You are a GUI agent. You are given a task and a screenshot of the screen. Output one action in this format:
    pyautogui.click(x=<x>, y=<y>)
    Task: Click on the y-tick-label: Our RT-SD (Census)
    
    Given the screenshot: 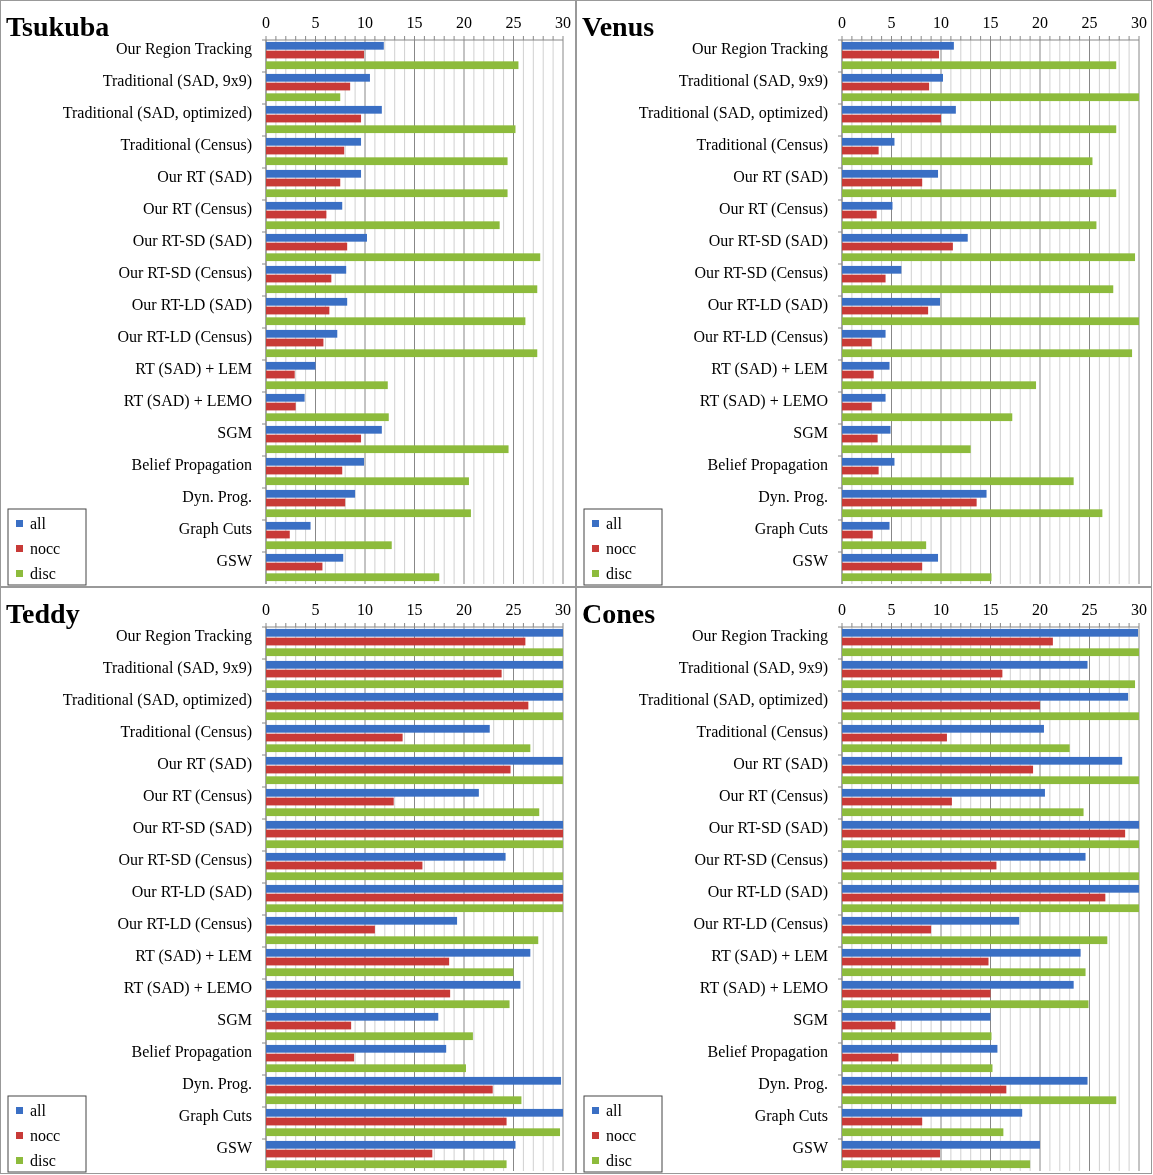 What is the action you would take?
    pyautogui.click(x=185, y=860)
    